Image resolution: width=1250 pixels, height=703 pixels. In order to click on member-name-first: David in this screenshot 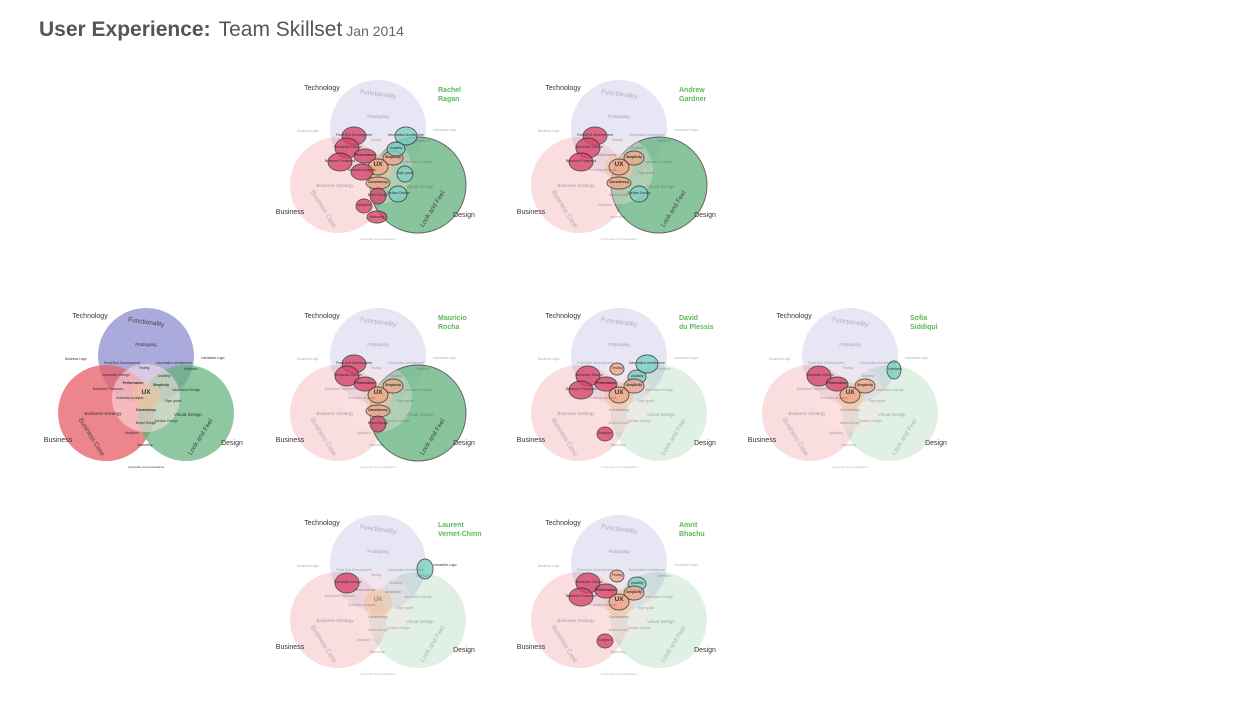, I will do `click(688, 318)`.